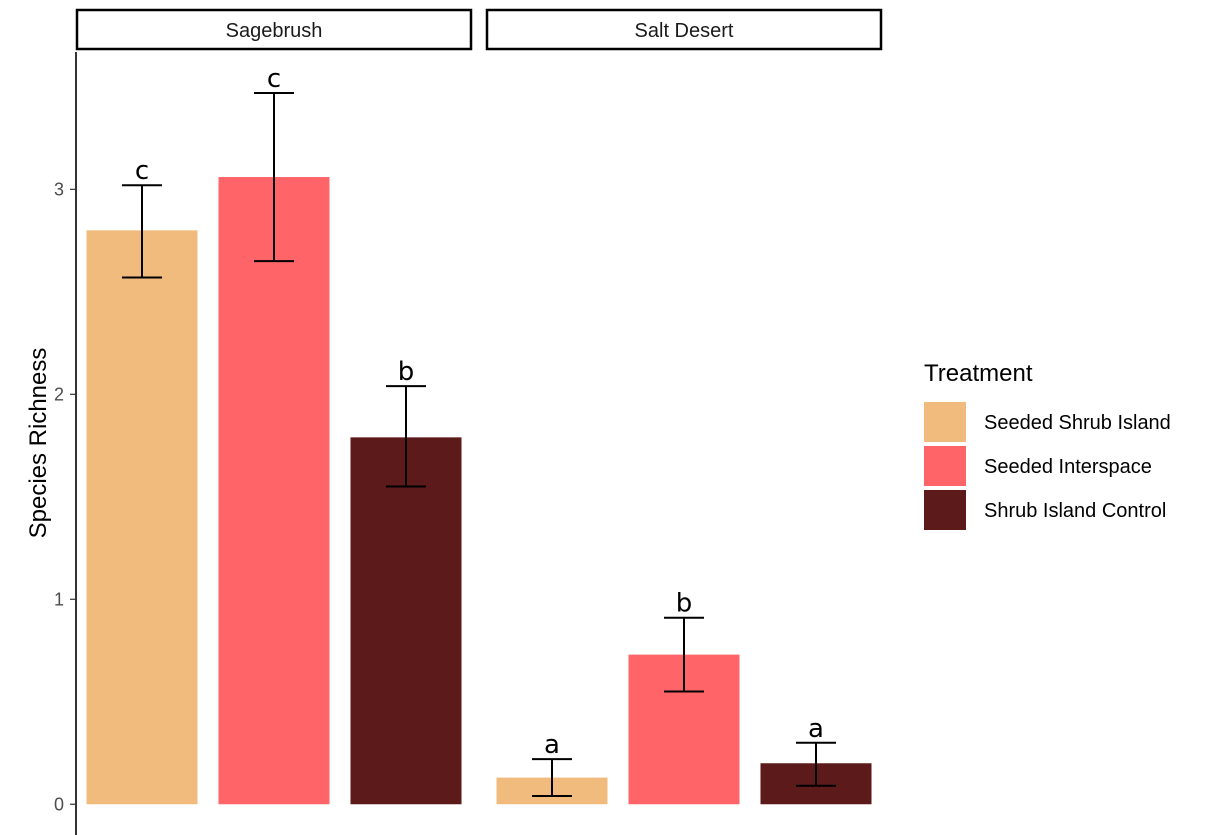 This screenshot has height=835, width=1228. I want to click on y-tick-label: 0, so click(59, 804).